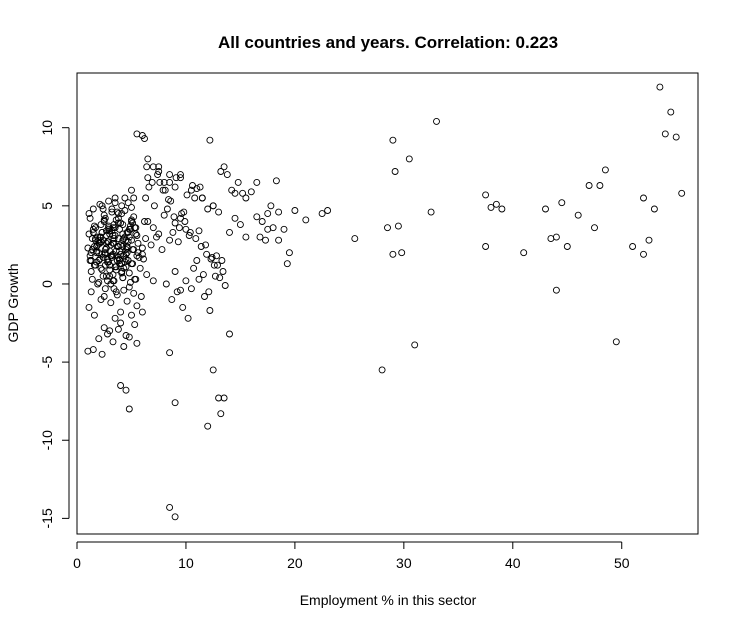  I want to click on x-tick-label: 50, so click(622, 563).